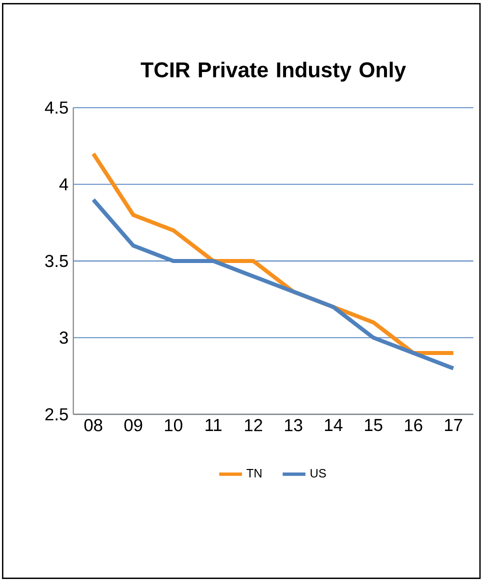 Image resolution: width=483 pixels, height=581 pixels. Describe the element at coordinates (413, 425) in the screenshot. I see `x-tick-label: 16` at that location.